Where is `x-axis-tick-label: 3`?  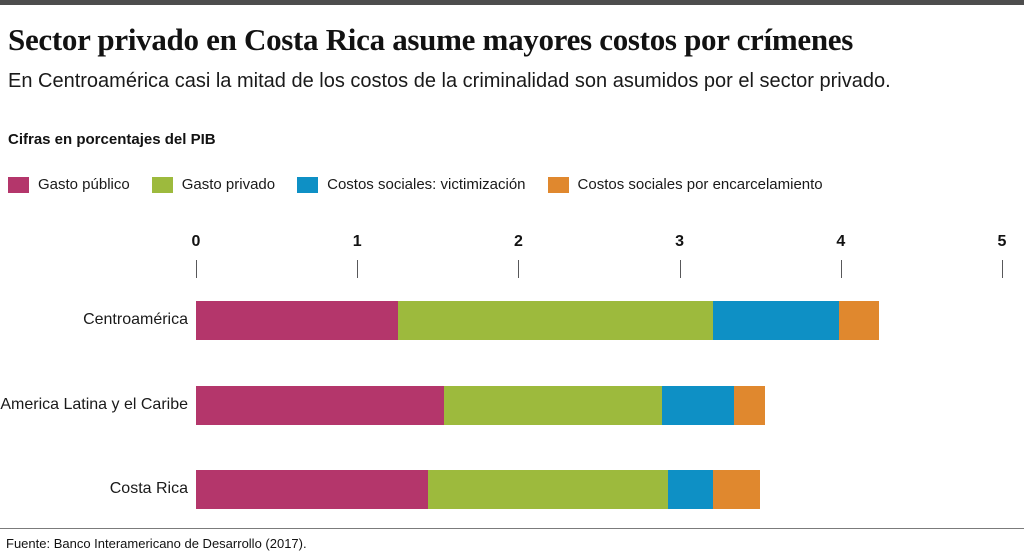 x-axis-tick-label: 3 is located at coordinates (680, 241).